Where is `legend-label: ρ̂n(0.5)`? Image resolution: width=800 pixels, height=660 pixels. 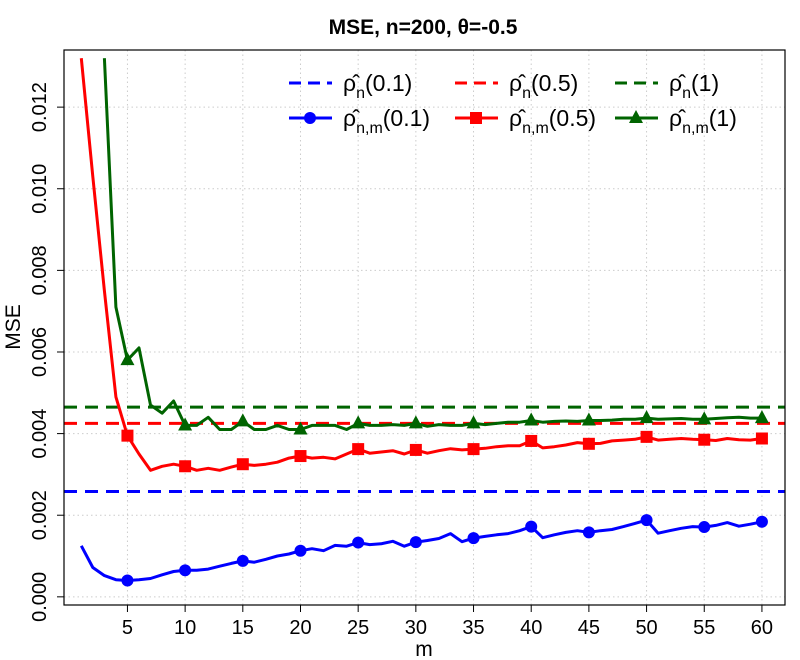
legend-label: ρ̂n(0.5) is located at coordinates (543, 86).